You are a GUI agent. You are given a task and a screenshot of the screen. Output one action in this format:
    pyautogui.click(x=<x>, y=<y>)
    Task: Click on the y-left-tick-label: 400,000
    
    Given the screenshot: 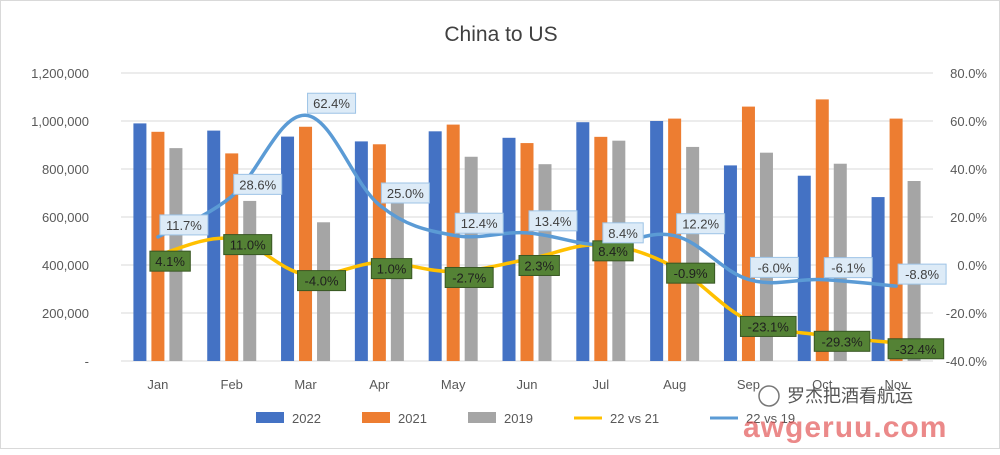 What is the action you would take?
    pyautogui.click(x=65, y=265)
    